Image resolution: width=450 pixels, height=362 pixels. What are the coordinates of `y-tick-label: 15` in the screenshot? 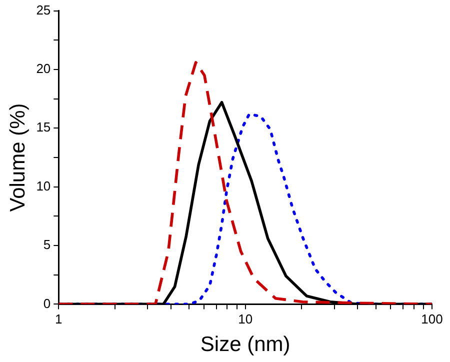 It's located at (43, 127).